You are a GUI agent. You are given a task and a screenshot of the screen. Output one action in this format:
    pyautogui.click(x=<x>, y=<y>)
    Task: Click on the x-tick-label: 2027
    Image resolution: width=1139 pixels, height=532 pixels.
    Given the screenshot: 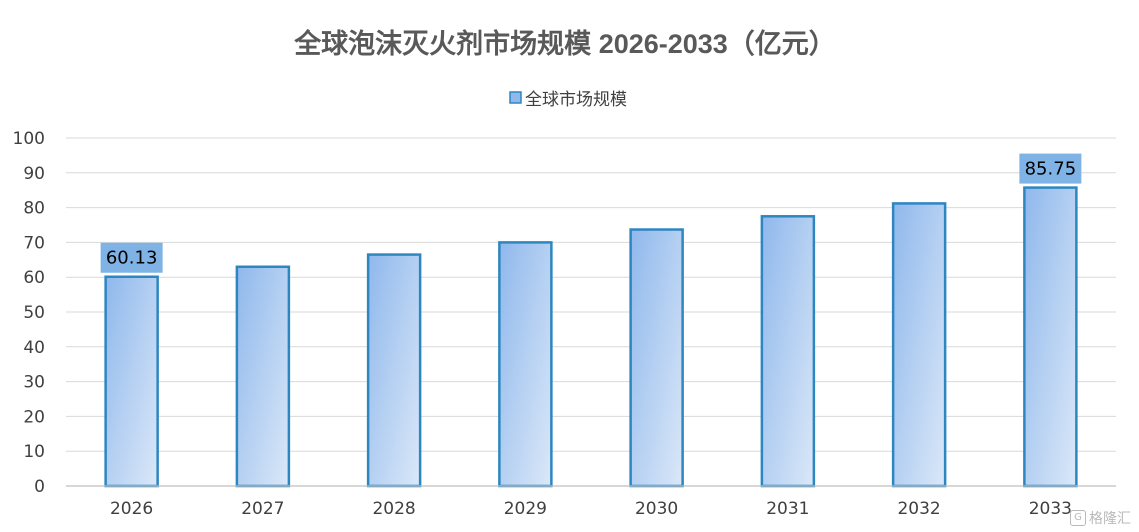 What is the action you would take?
    pyautogui.click(x=262, y=509)
    